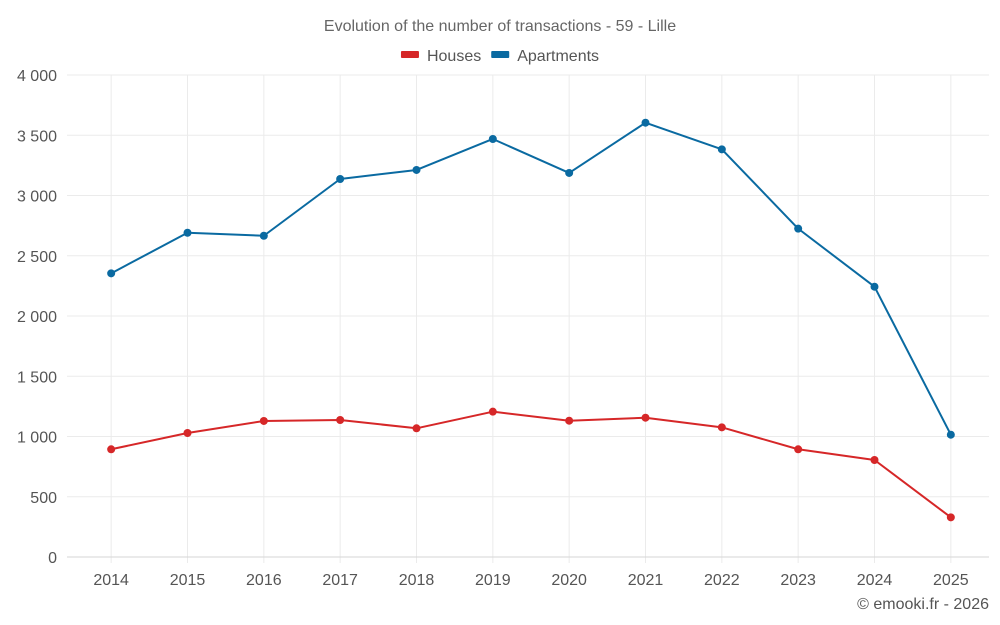 This screenshot has height=625, width=1000. I want to click on x-tick-label: 2024, so click(875, 580).